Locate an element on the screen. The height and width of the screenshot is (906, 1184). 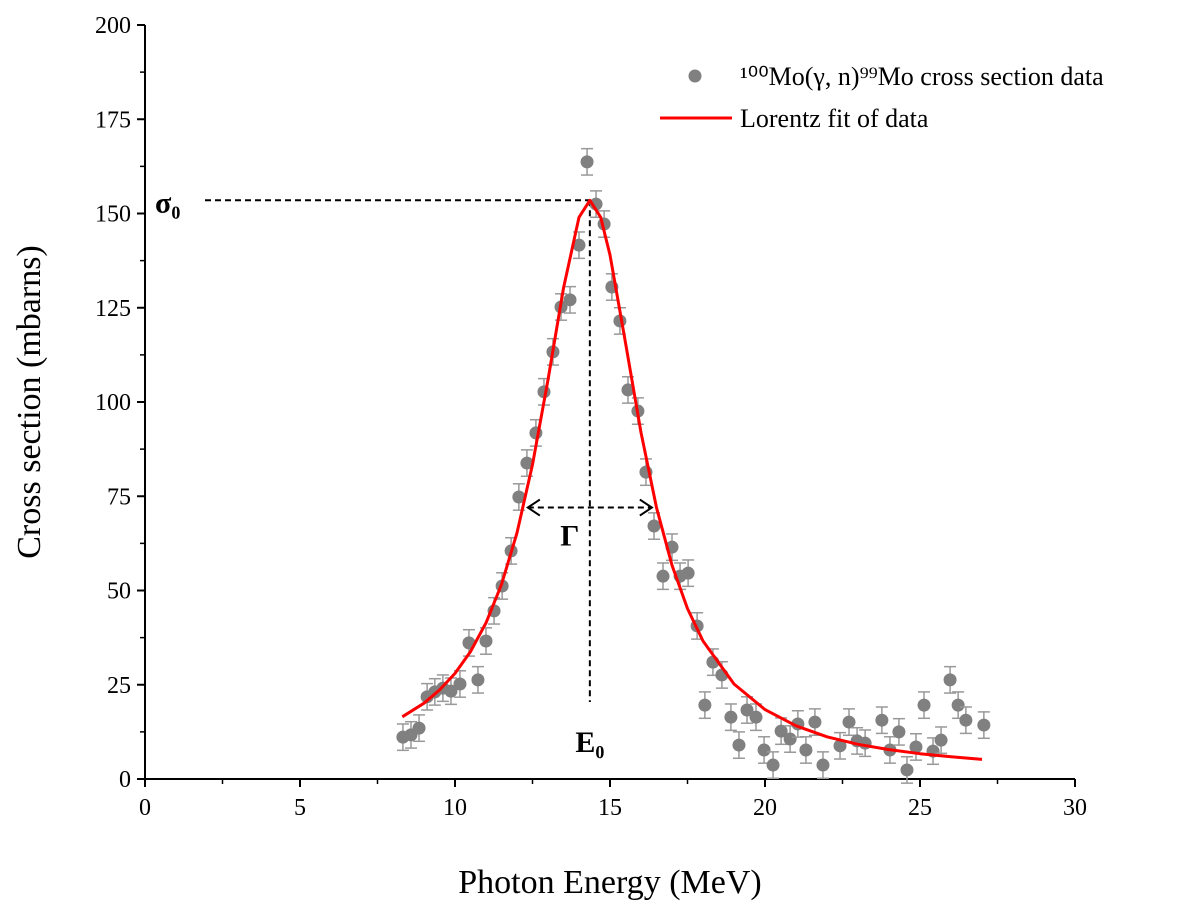
x-tick-label: 10 is located at coordinates (455, 808).